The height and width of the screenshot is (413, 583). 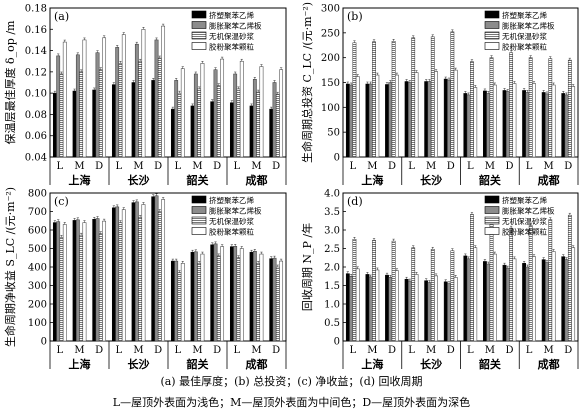 What do you see at coordinates (332, 305) in the screenshot?
I see `y-tick-label: 1.0` at bounding box center [332, 305].